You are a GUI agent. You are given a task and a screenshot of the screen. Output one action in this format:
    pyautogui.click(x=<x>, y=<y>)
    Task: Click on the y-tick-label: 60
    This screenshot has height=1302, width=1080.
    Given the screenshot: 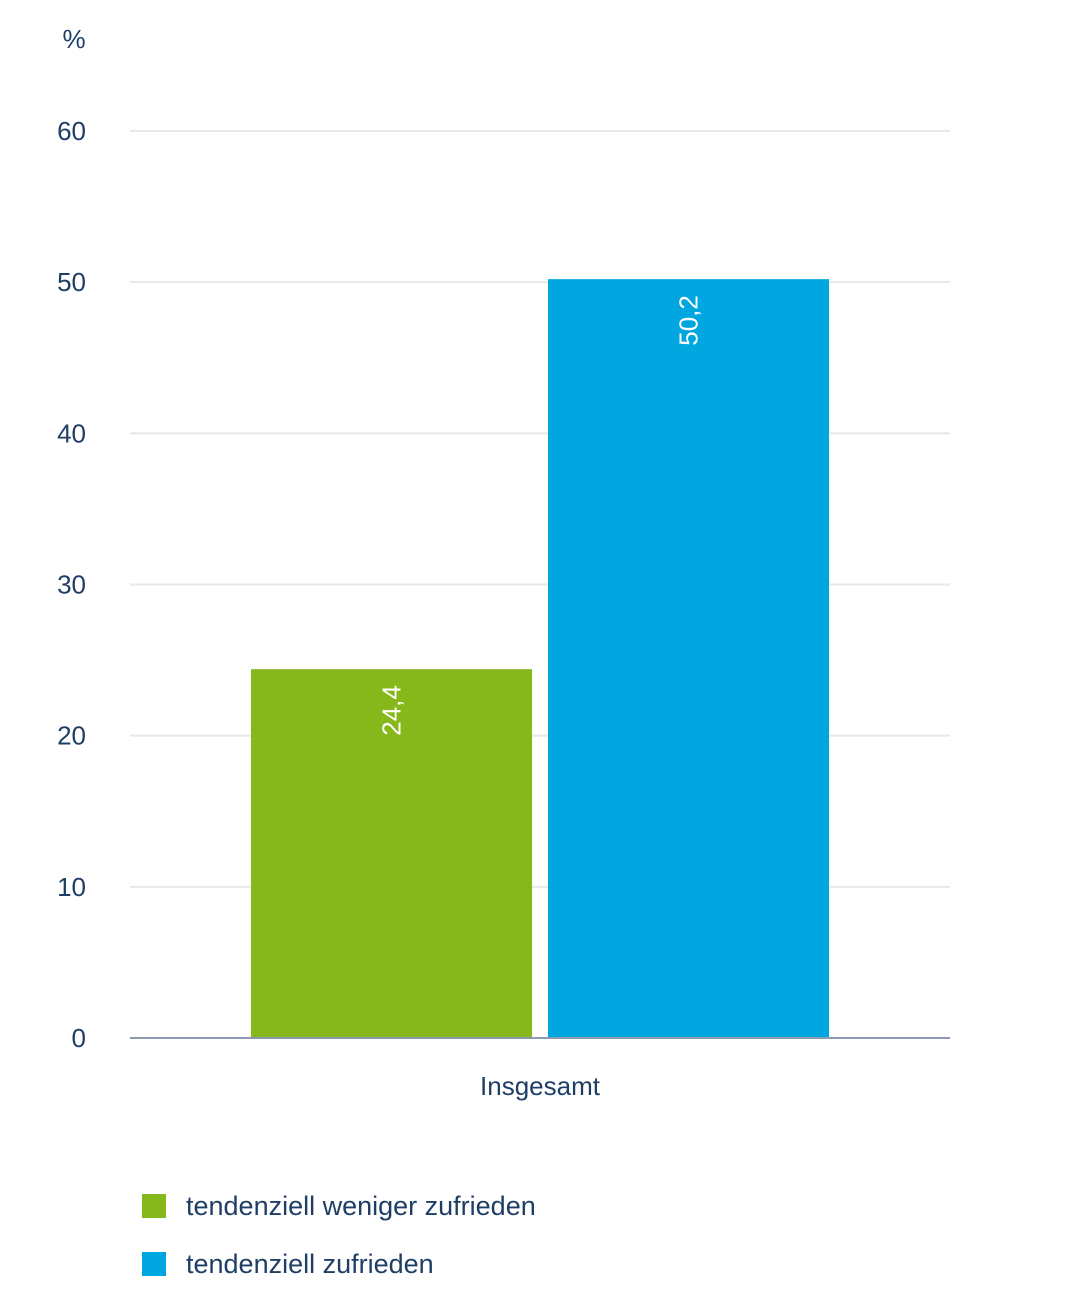 What is the action you would take?
    pyautogui.click(x=71, y=131)
    